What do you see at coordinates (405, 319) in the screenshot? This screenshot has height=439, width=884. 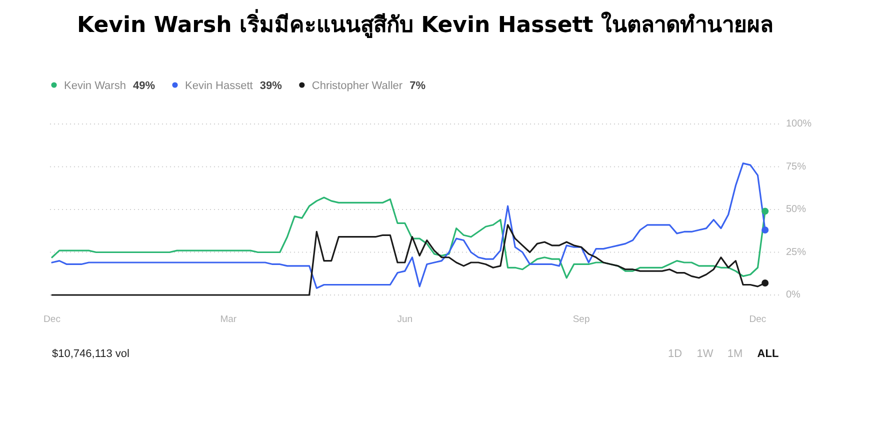 I see `x-tick-label: Jun` at bounding box center [405, 319].